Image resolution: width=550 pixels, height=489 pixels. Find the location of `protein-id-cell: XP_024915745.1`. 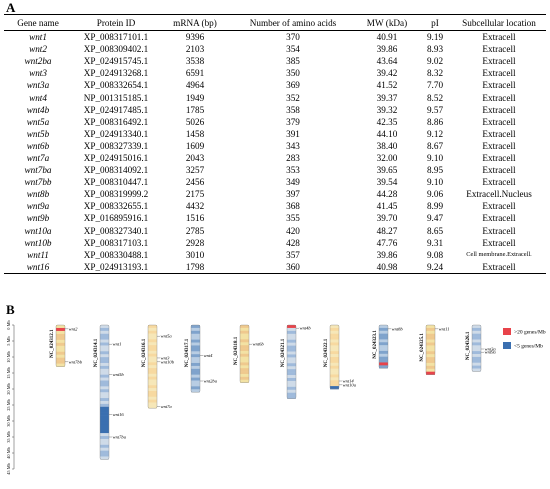

protein-id-cell: XP_024915745.1 is located at coordinates (116, 61).